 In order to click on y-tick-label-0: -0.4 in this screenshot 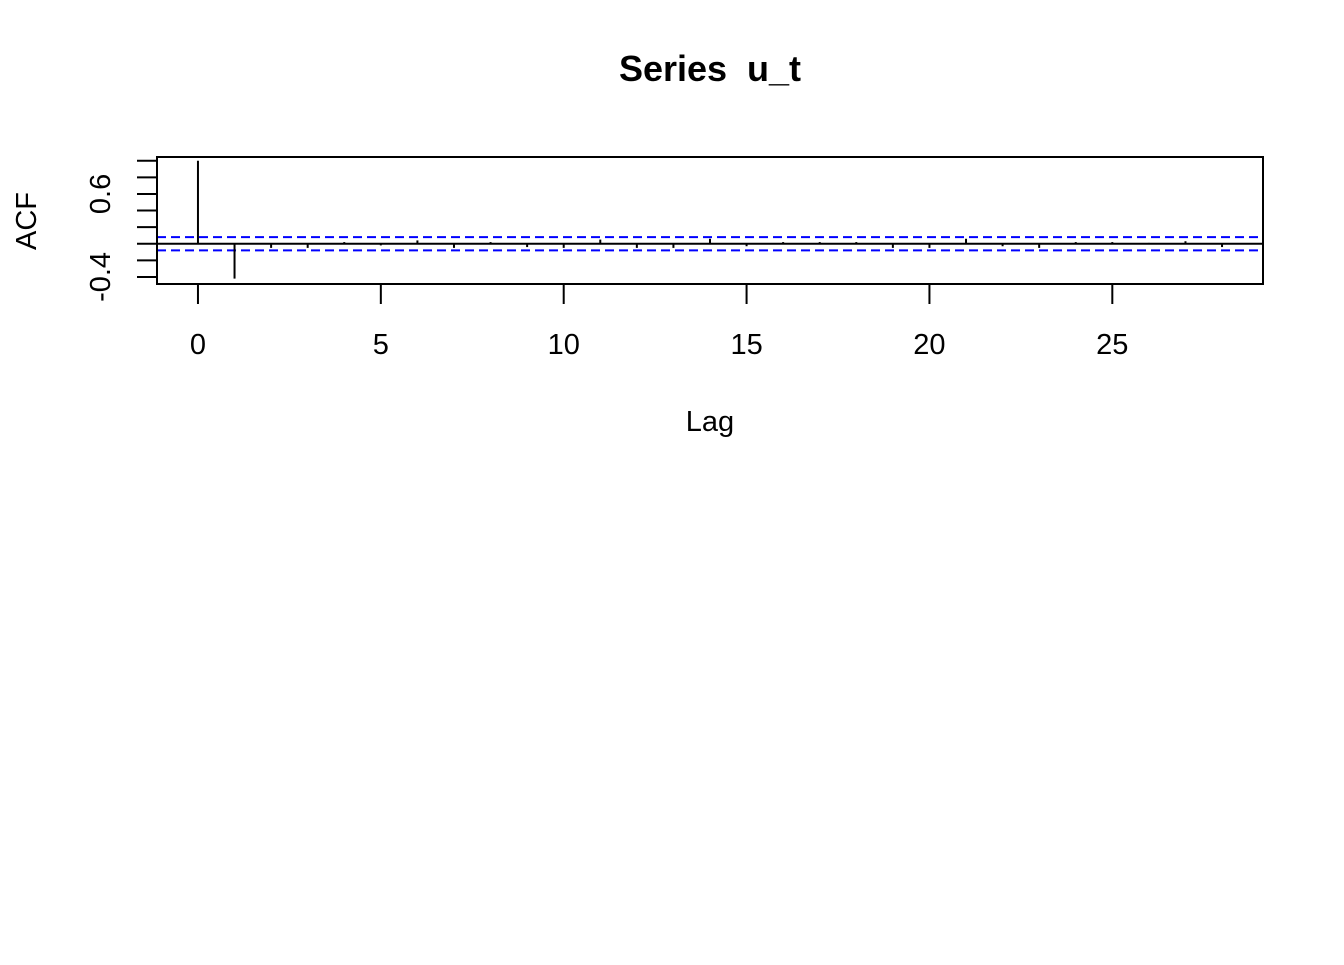, I will do `click(101, 277)`.